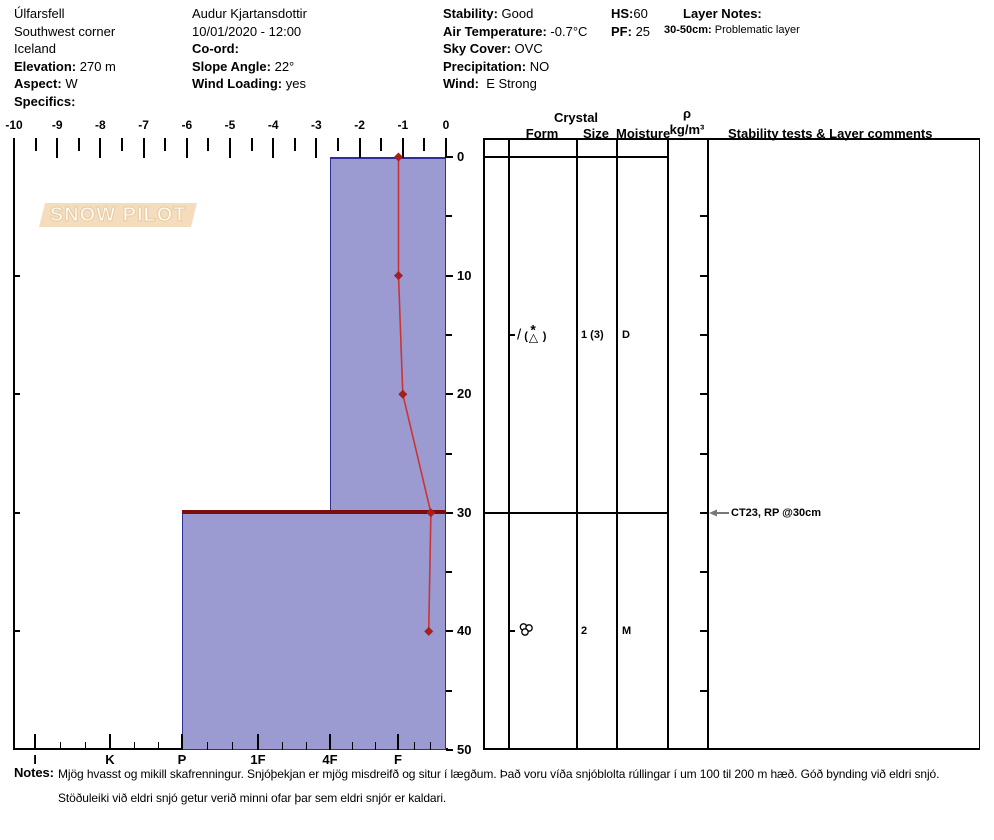  Describe the element at coordinates (622, 13) in the screenshot. I see `hs-label: HS:` at that location.